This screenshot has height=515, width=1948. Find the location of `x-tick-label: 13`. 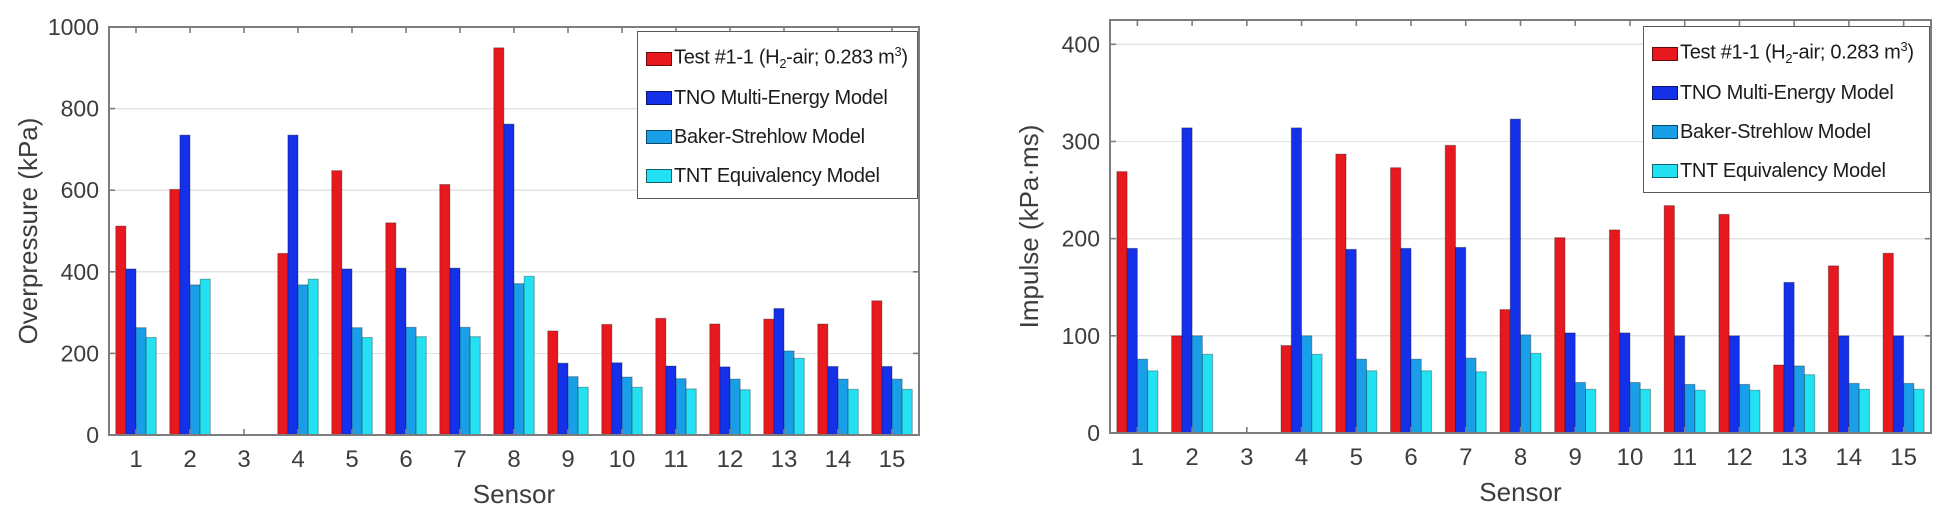

x-tick-label: 13 is located at coordinates (784, 459).